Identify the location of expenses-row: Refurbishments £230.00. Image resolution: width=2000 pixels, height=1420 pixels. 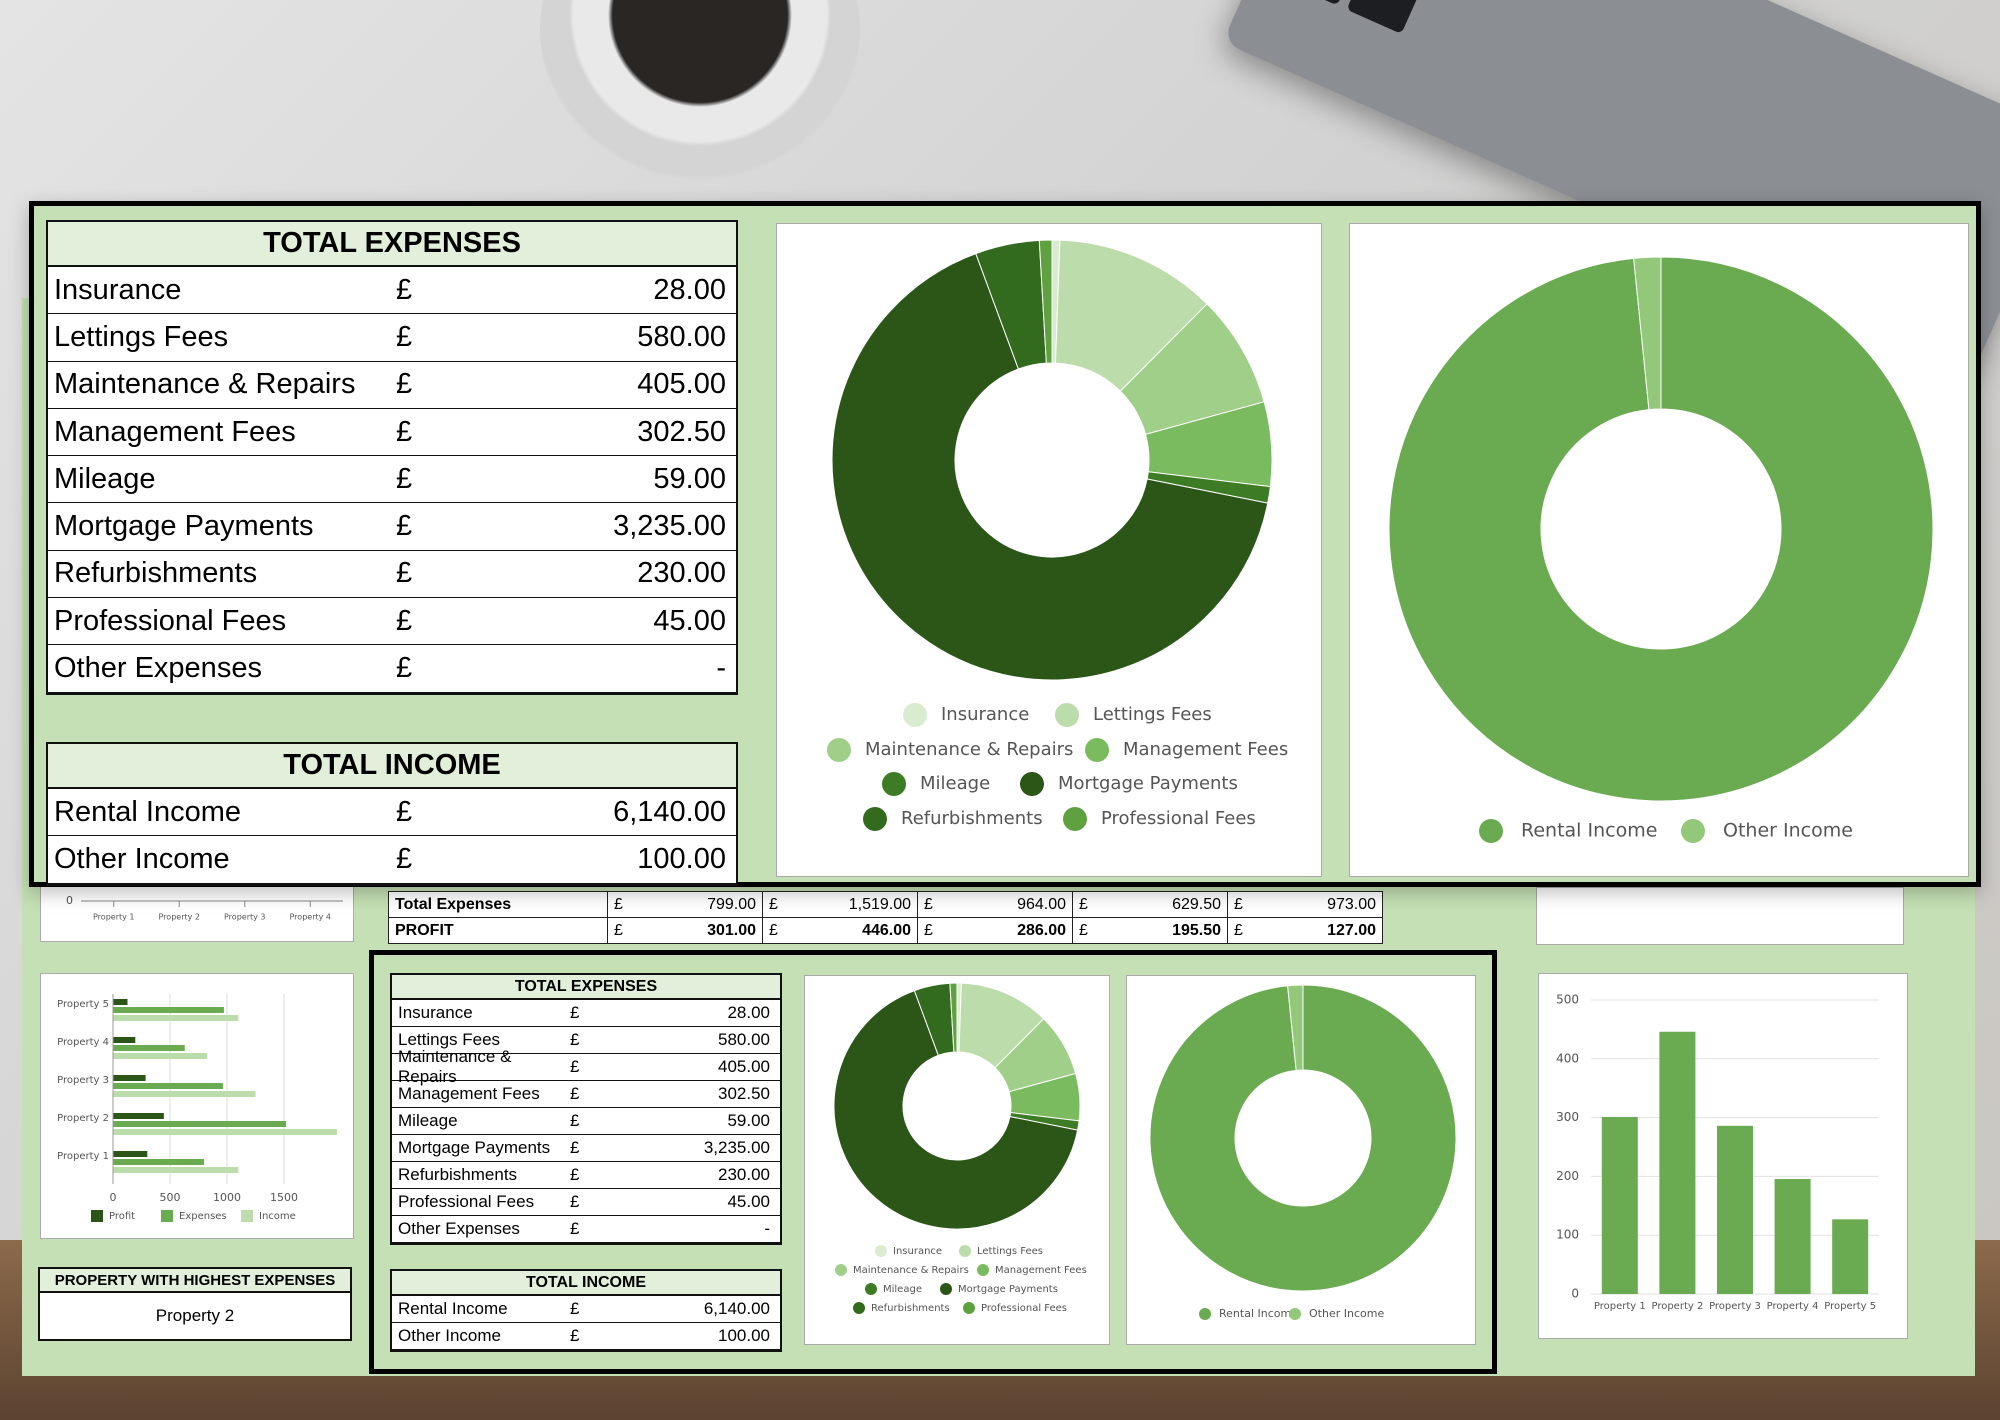
(392, 574).